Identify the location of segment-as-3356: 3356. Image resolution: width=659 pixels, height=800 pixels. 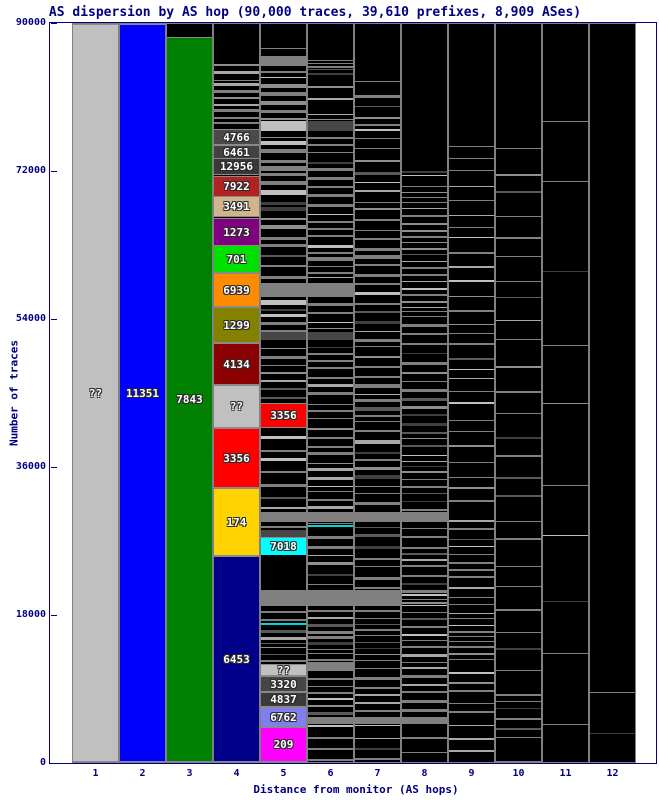
(283, 415).